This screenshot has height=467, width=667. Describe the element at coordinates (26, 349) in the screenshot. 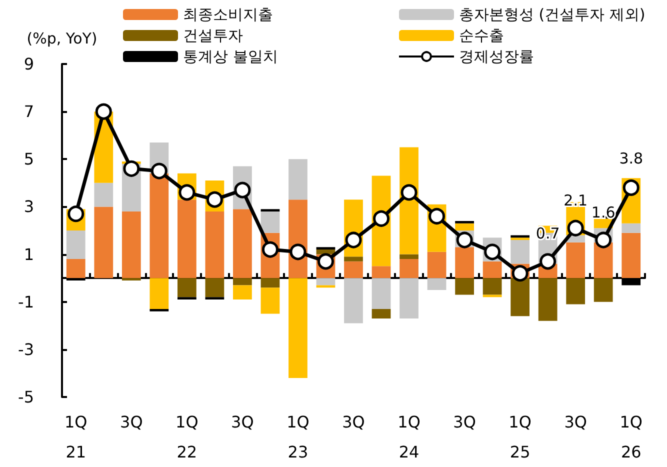

I see `y-tick-label: -3` at that location.